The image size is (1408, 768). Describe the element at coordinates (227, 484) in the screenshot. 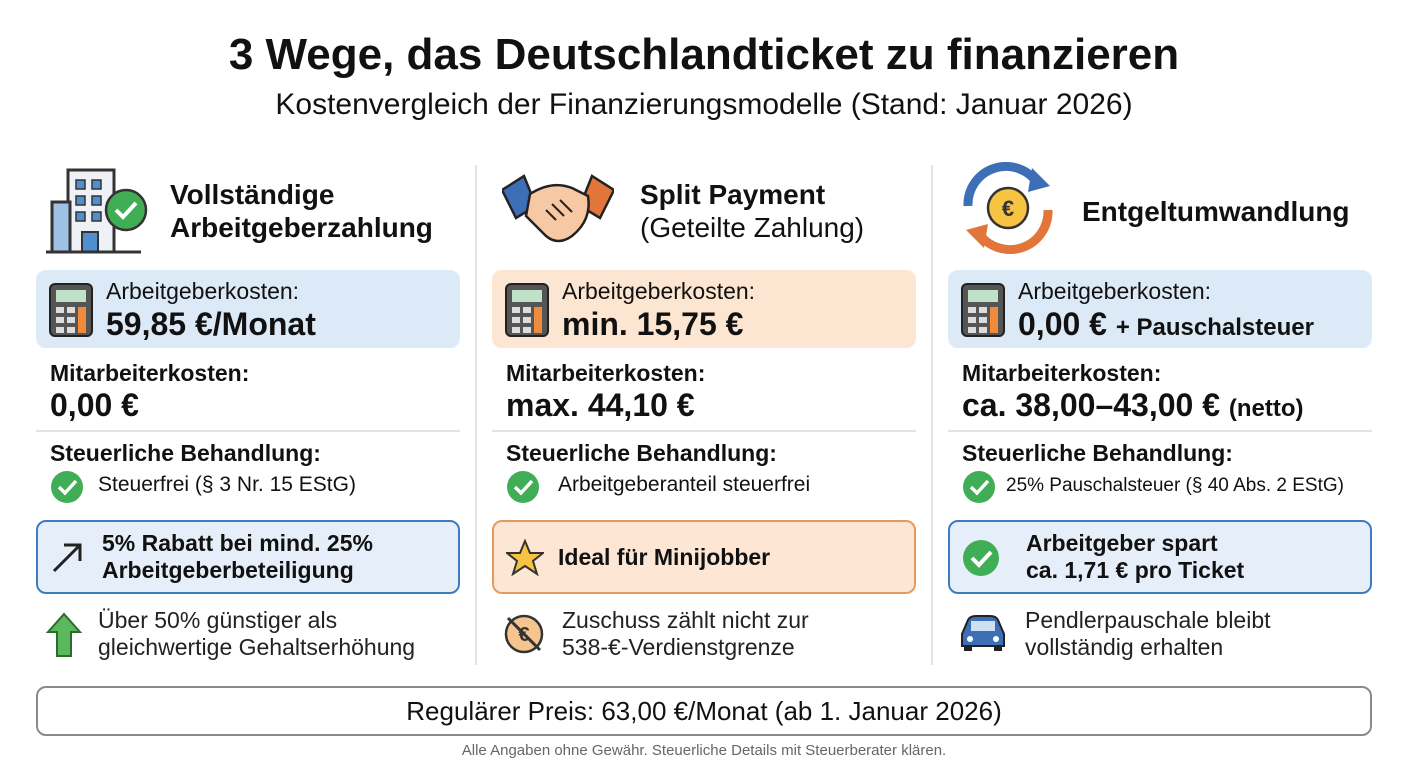

I see `tax-text: Steuerfrei (§ 3 Nr. 15 EStG)` at that location.